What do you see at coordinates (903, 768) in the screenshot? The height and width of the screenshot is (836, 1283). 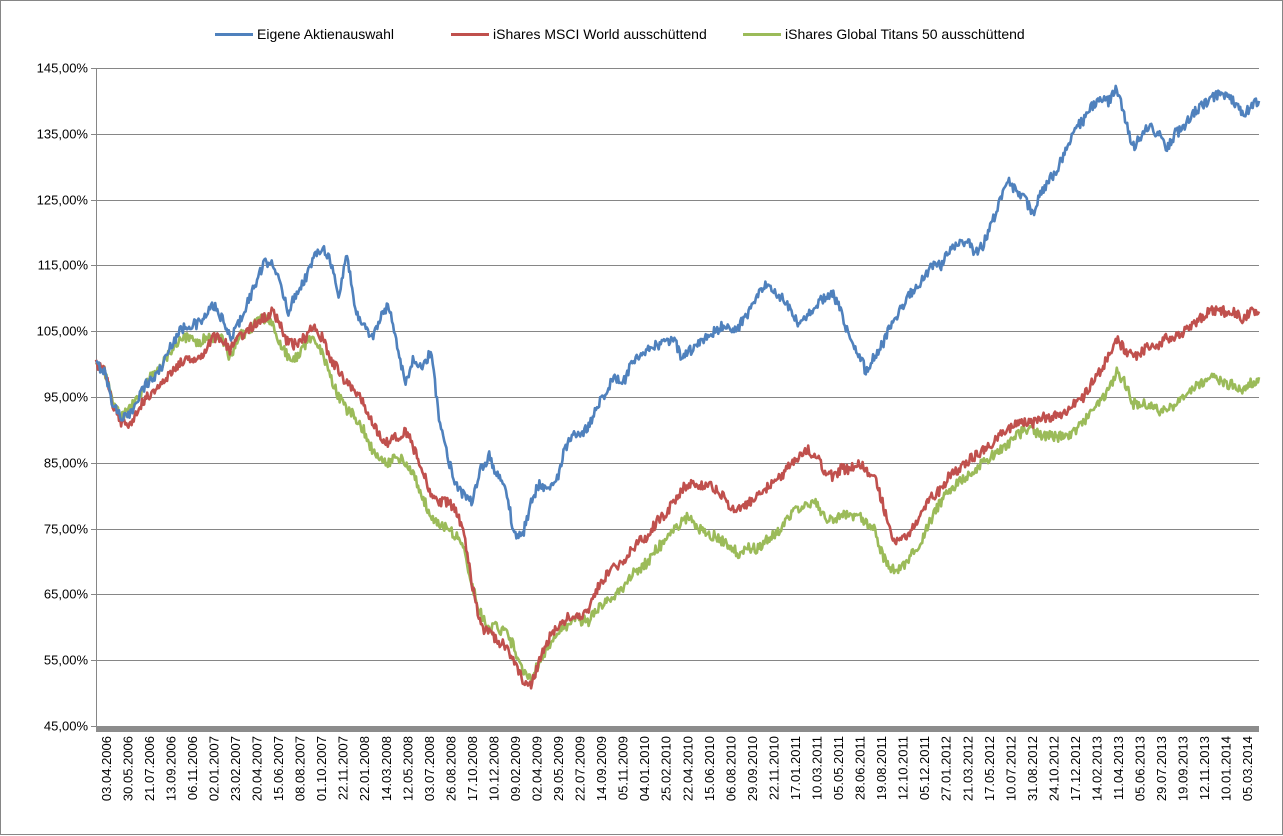 I see `x-tick-label: 12.10.2011` at bounding box center [903, 768].